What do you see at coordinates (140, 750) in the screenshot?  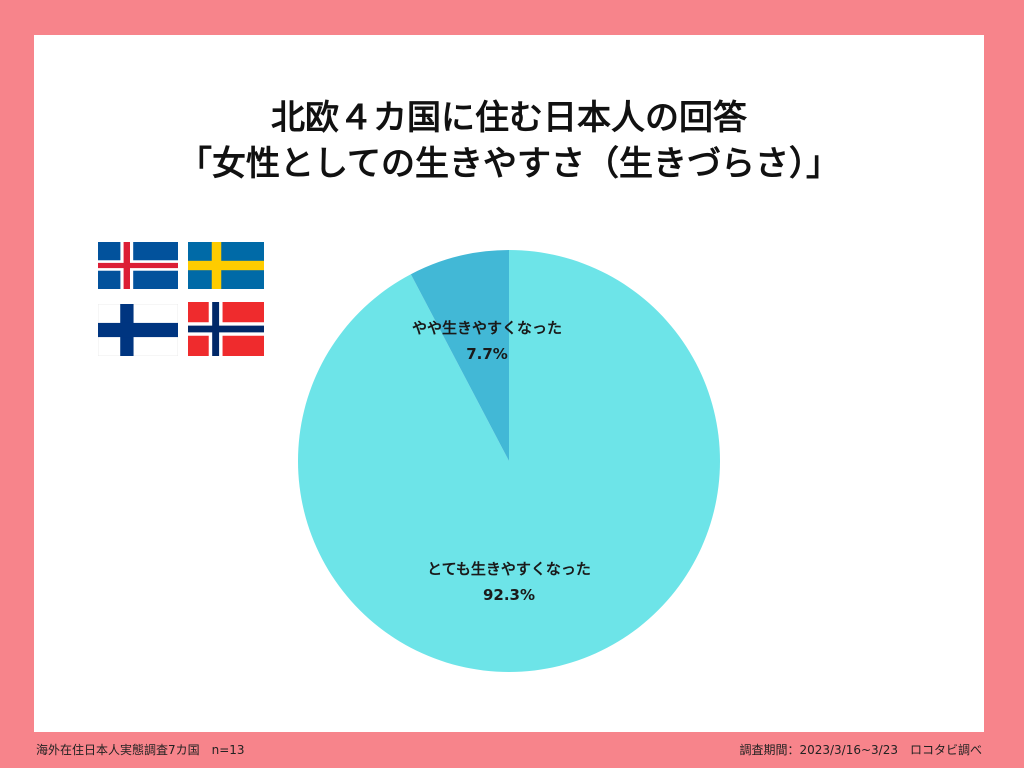 I see `footer-survey-note: 海外在住日本人実態調査7カ国 n=13` at bounding box center [140, 750].